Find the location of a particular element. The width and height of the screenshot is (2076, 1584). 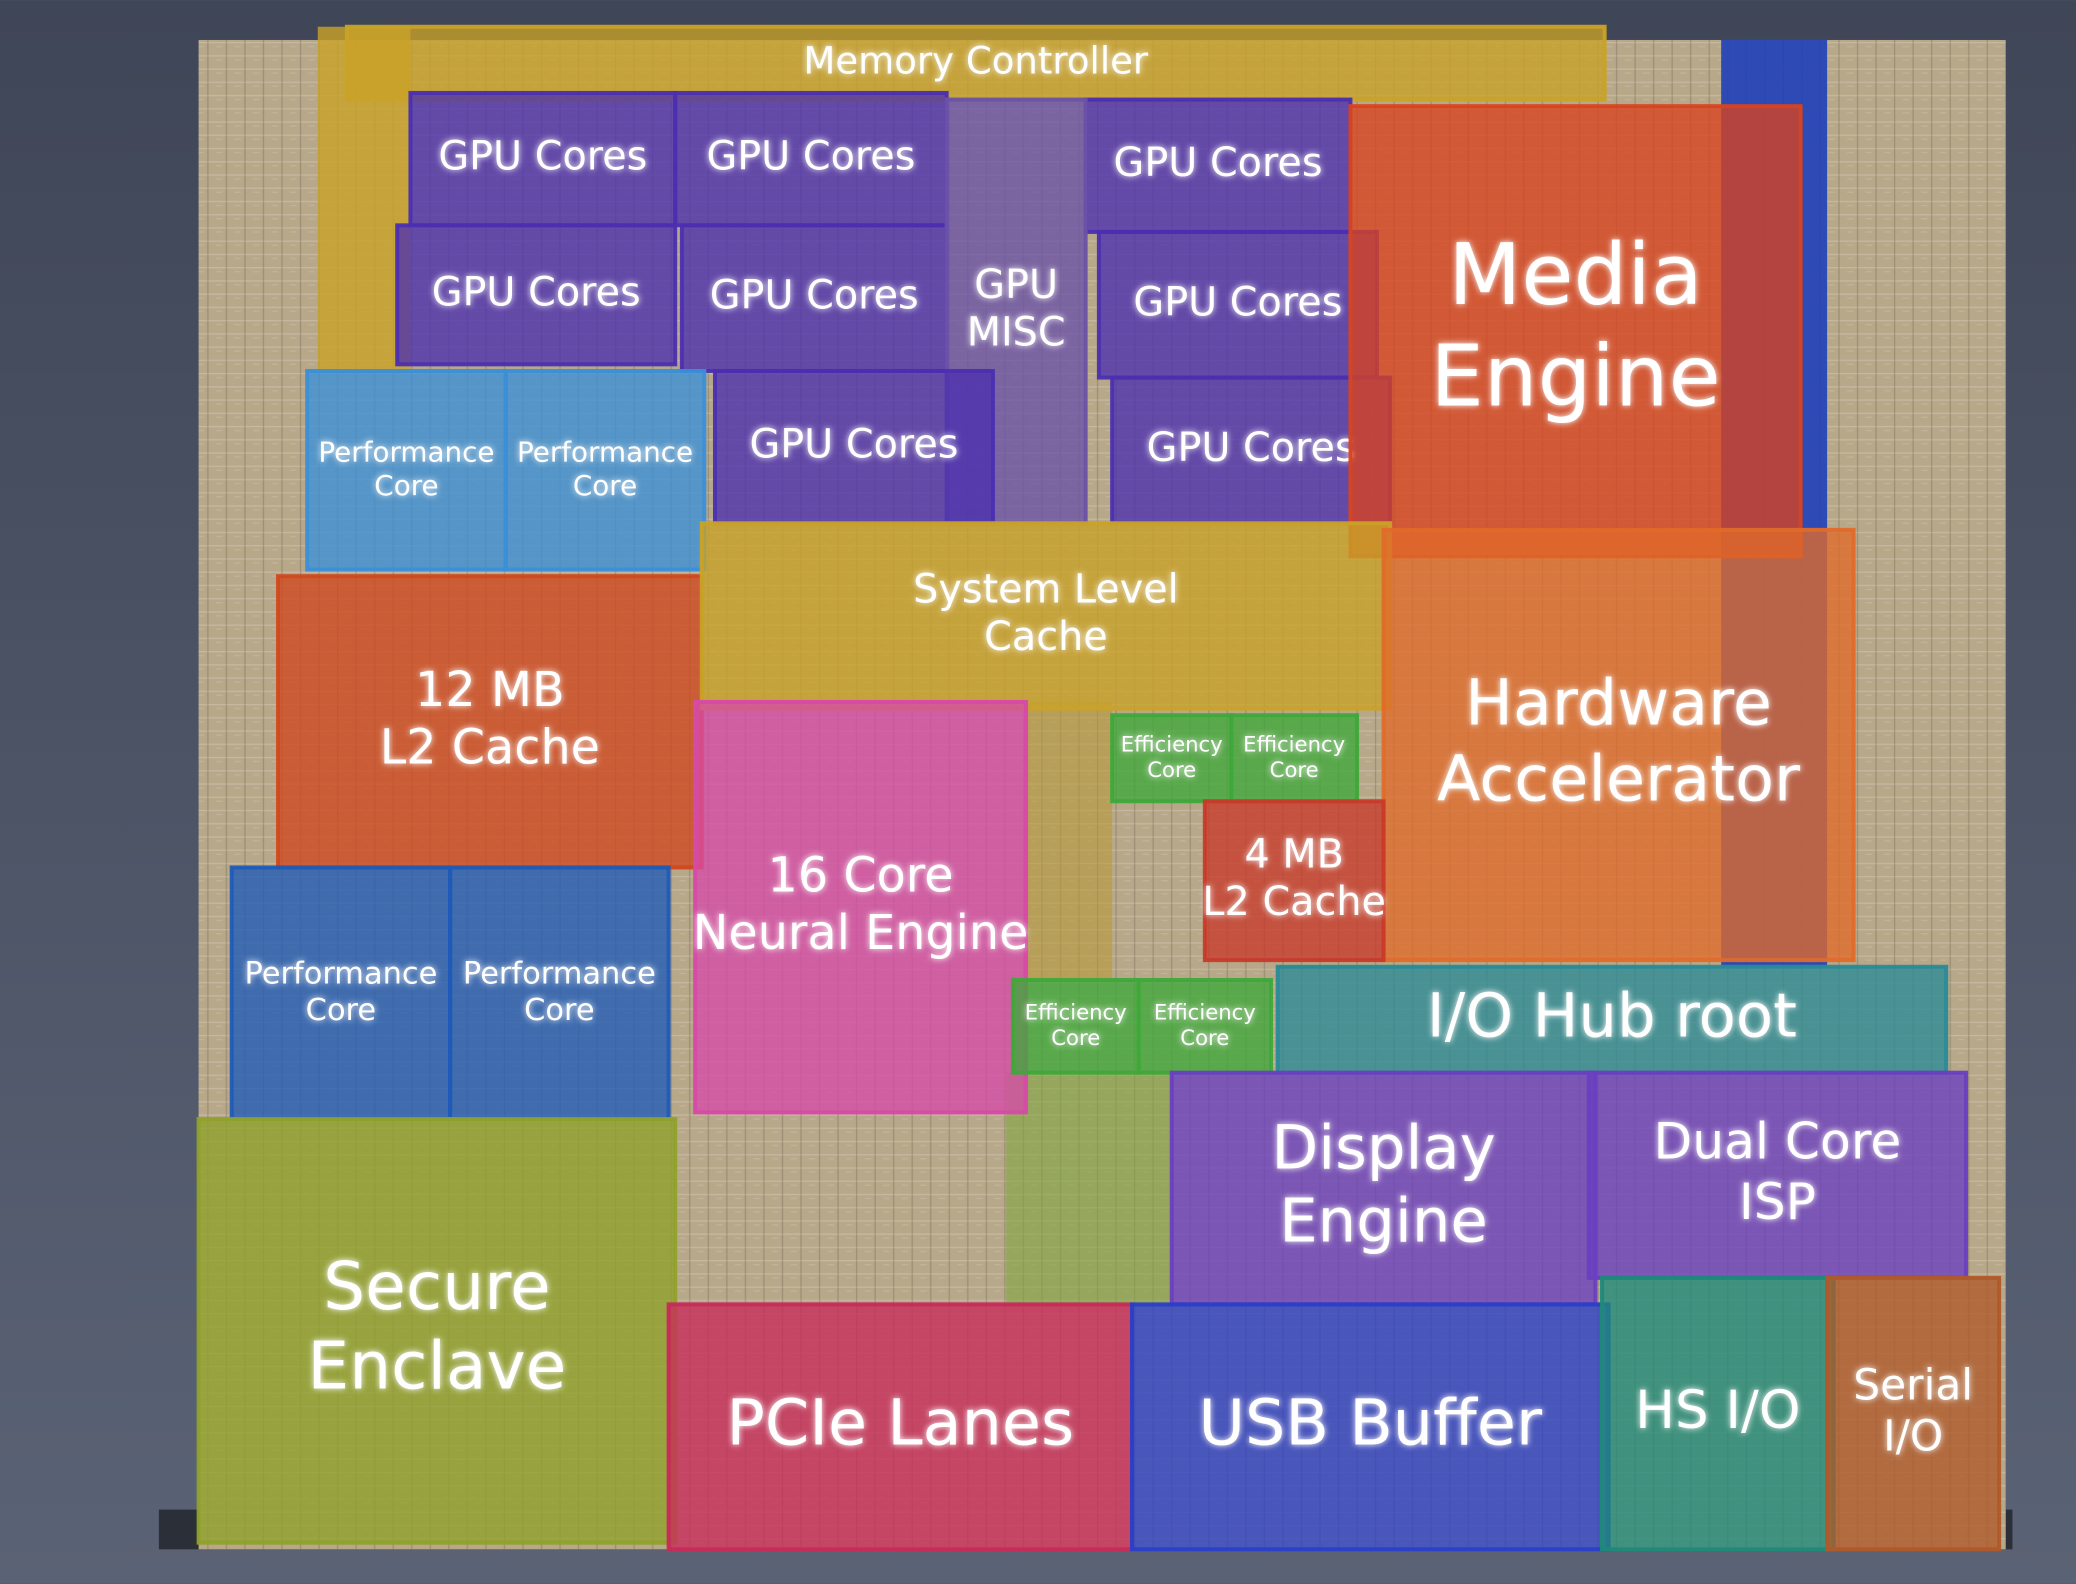

block-label: Accelerator is located at coordinates (1619, 779).